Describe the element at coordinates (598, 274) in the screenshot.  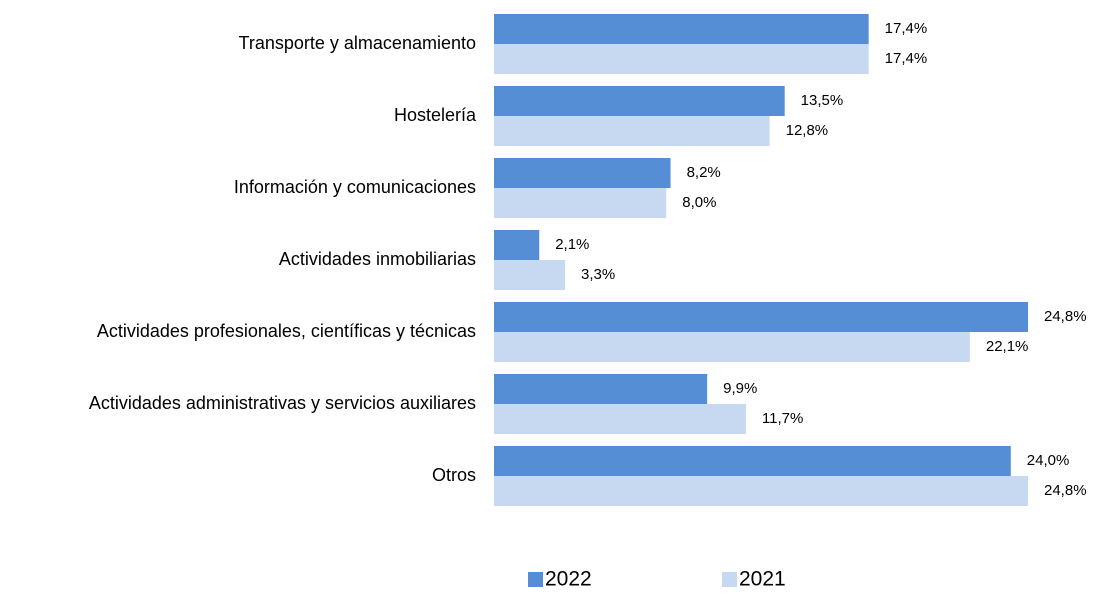
I see `value-label: 3,3%` at that location.